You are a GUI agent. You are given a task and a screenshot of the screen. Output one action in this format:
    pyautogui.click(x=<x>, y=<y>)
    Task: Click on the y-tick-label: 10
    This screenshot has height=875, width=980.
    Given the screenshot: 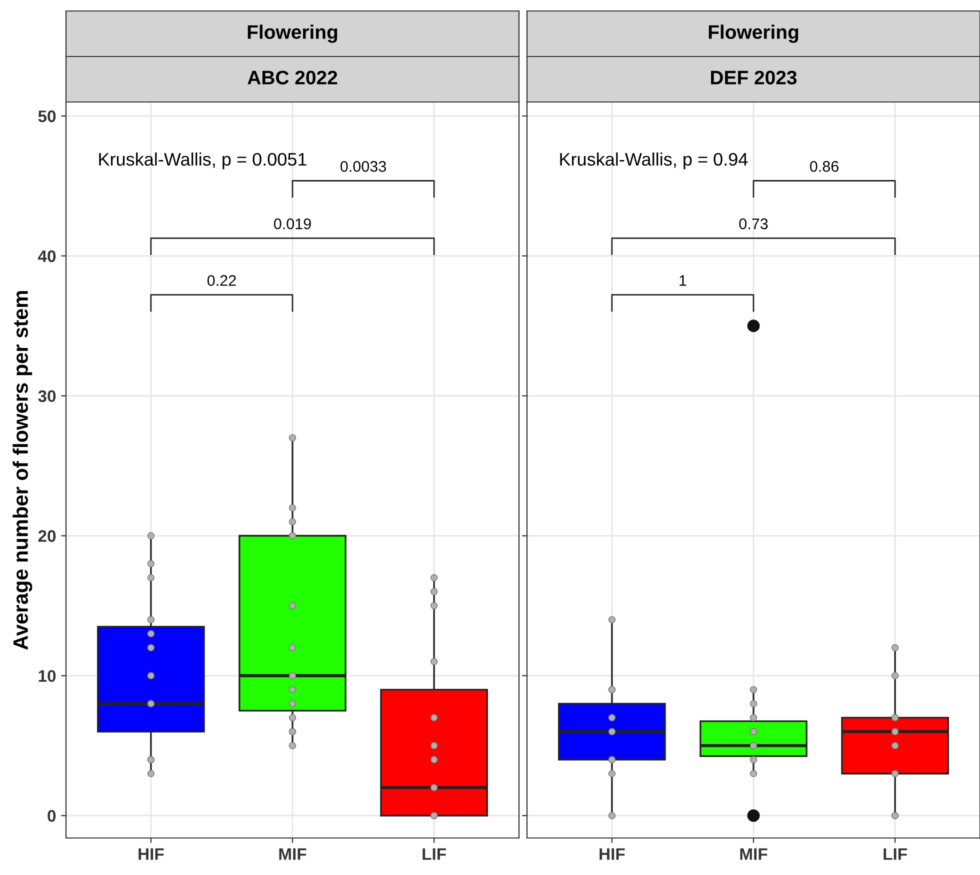 What is the action you would take?
    pyautogui.click(x=47, y=676)
    